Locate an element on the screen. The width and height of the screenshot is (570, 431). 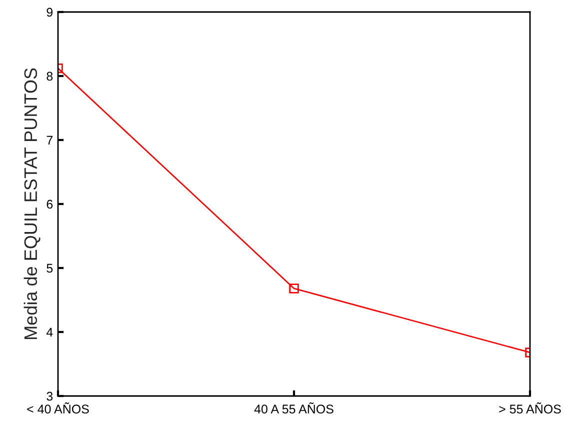
x-tick-label: < 40 AÑOS is located at coordinates (58, 408).